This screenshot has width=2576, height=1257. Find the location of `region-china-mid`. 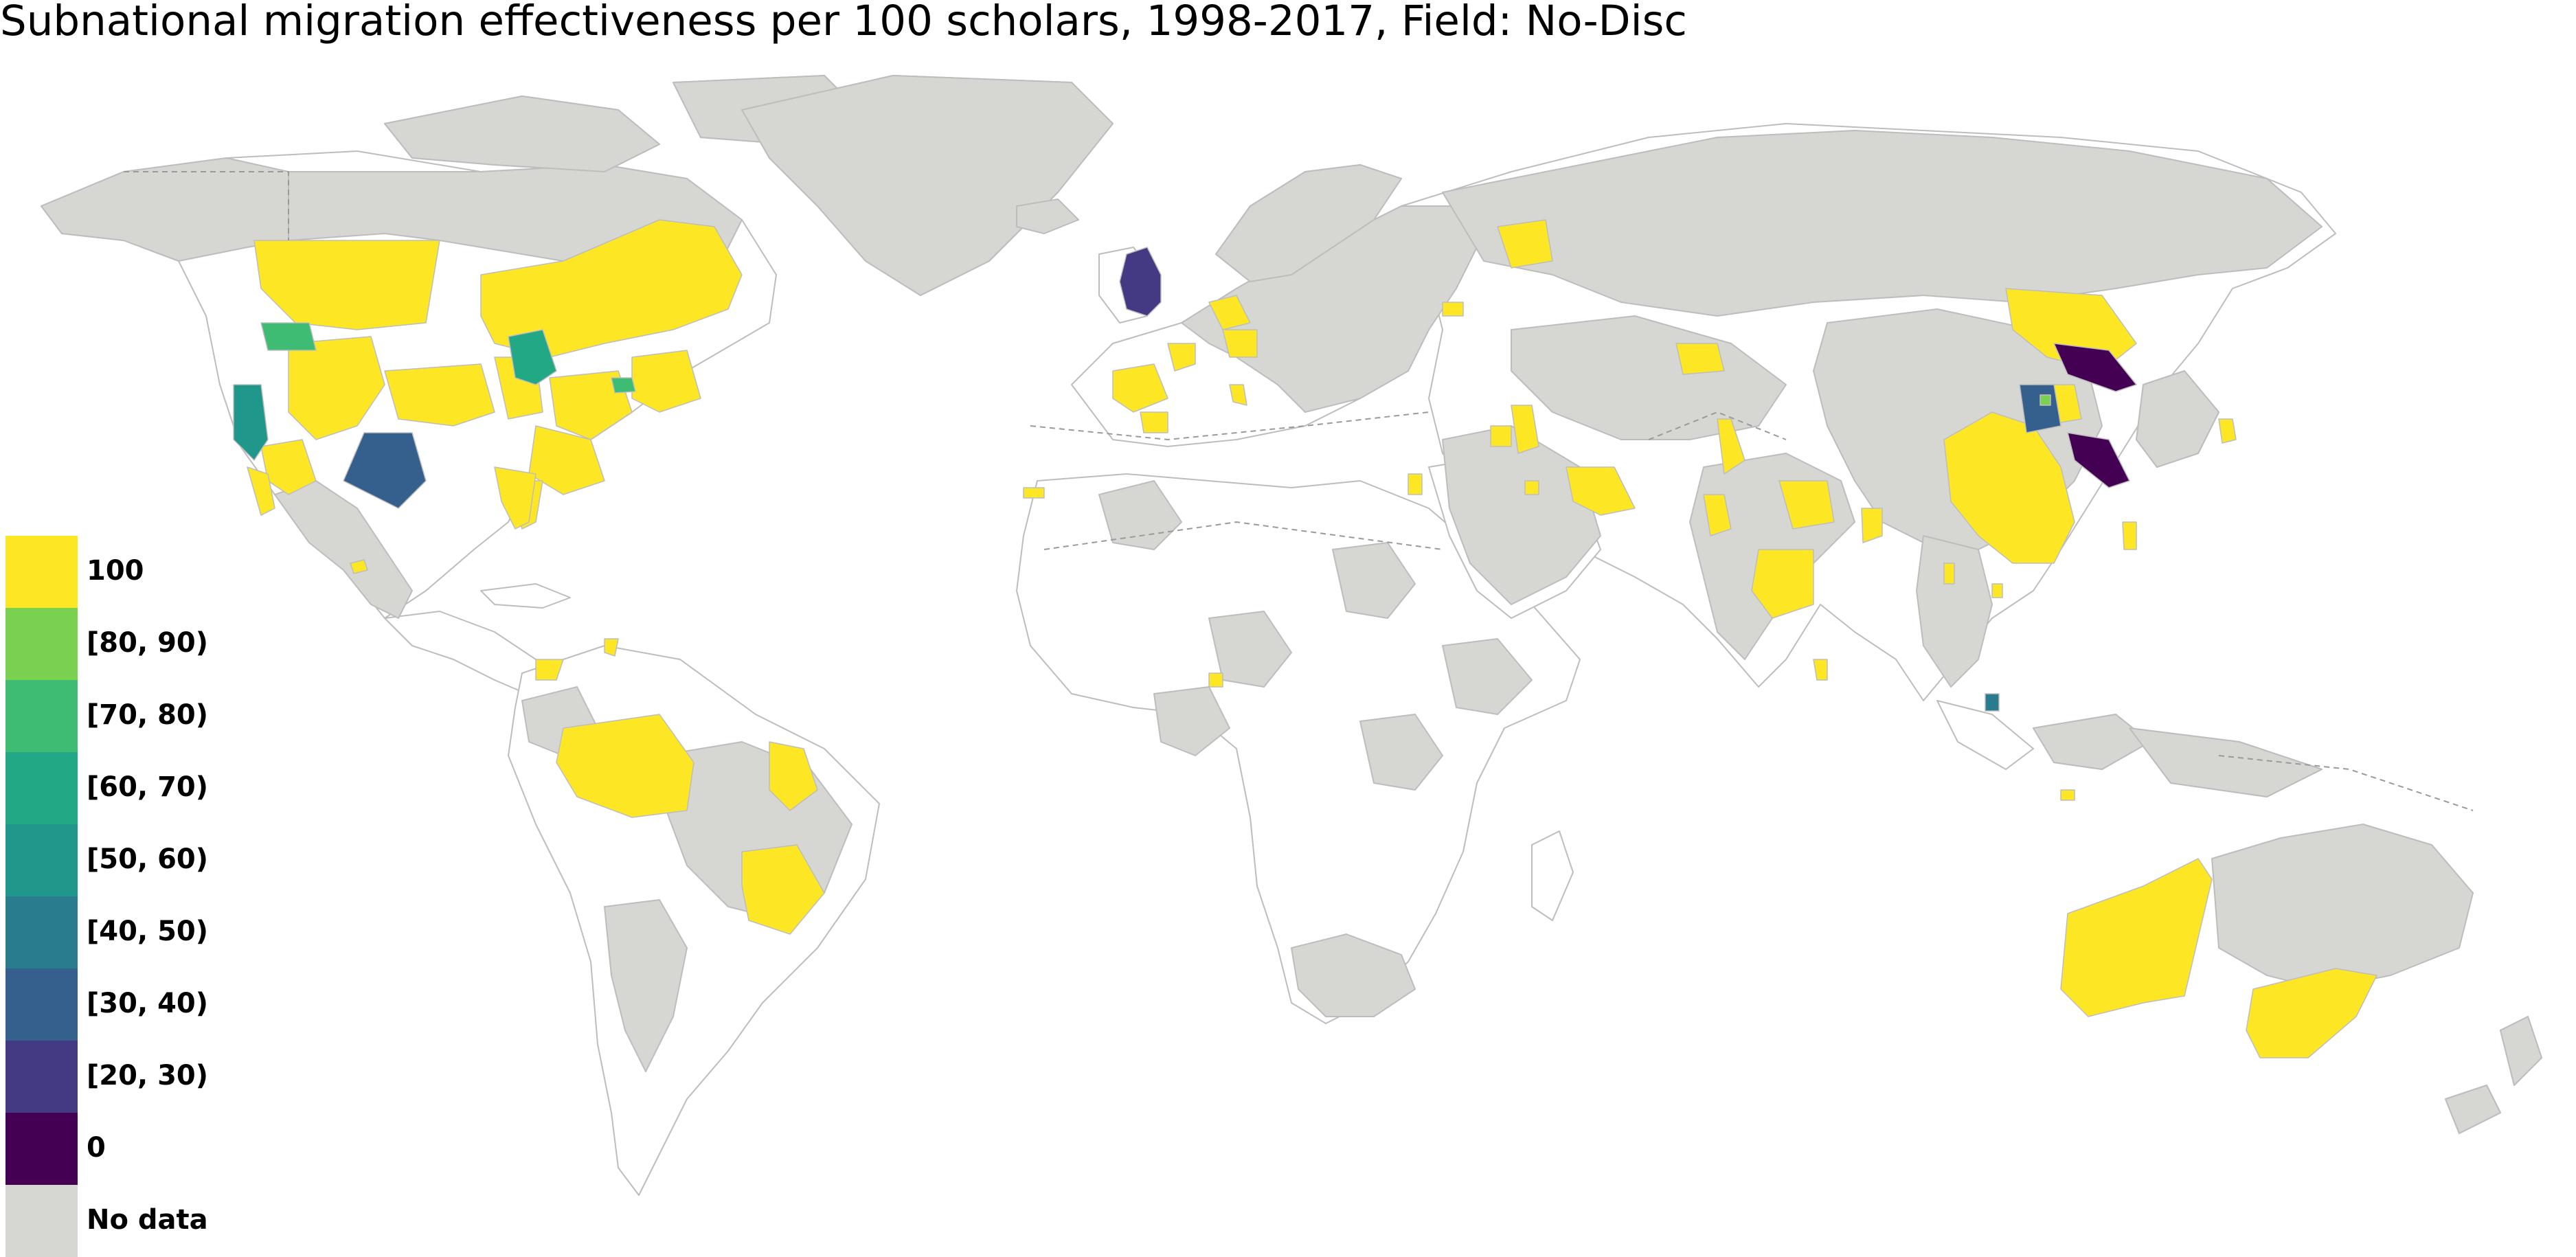

region-china-mid is located at coordinates (2040, 408).